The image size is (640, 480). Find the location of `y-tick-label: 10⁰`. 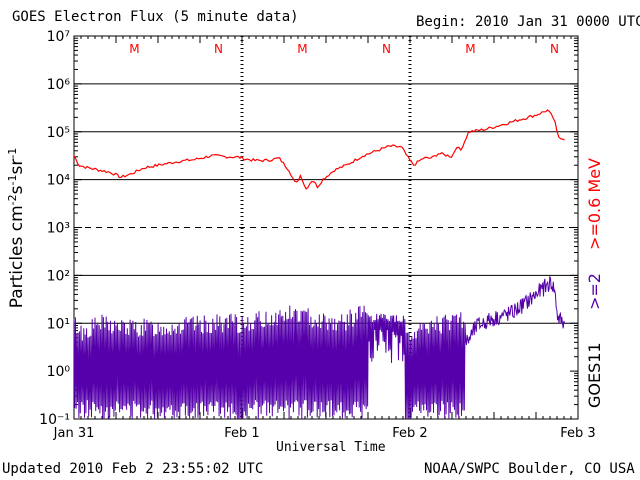

y-tick-label: 10⁰ is located at coordinates (59, 372).